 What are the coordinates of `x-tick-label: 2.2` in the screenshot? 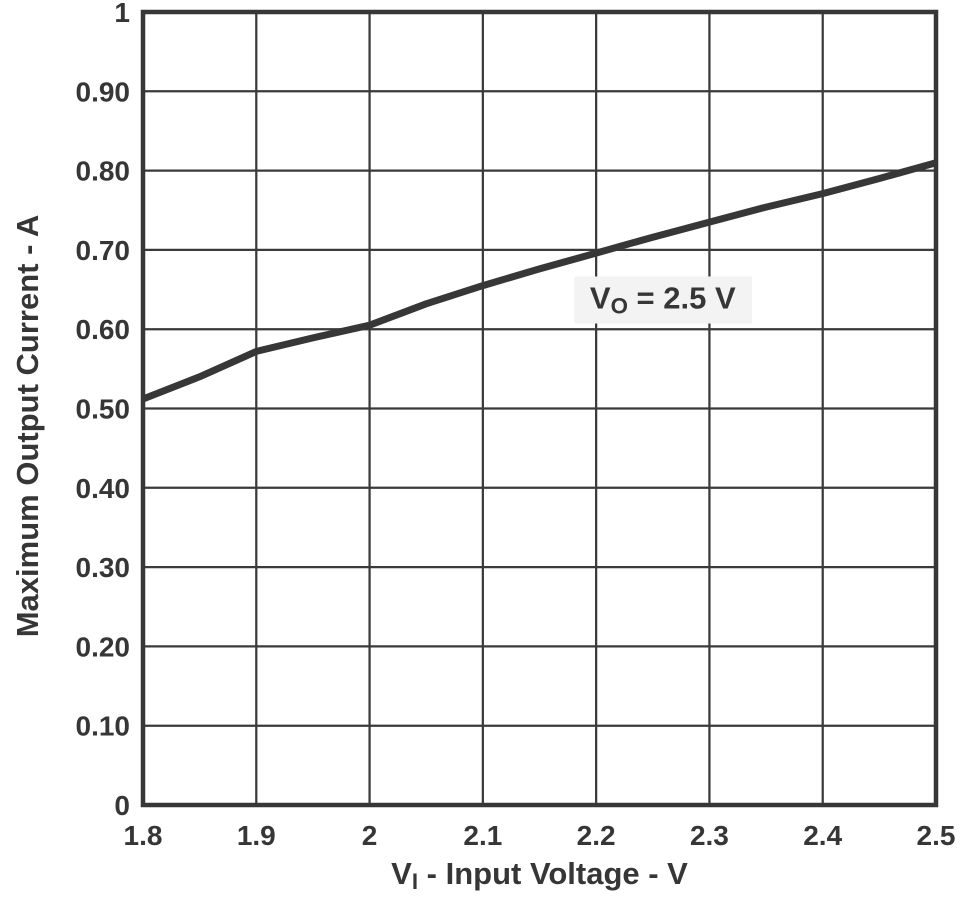 It's located at (596, 835).